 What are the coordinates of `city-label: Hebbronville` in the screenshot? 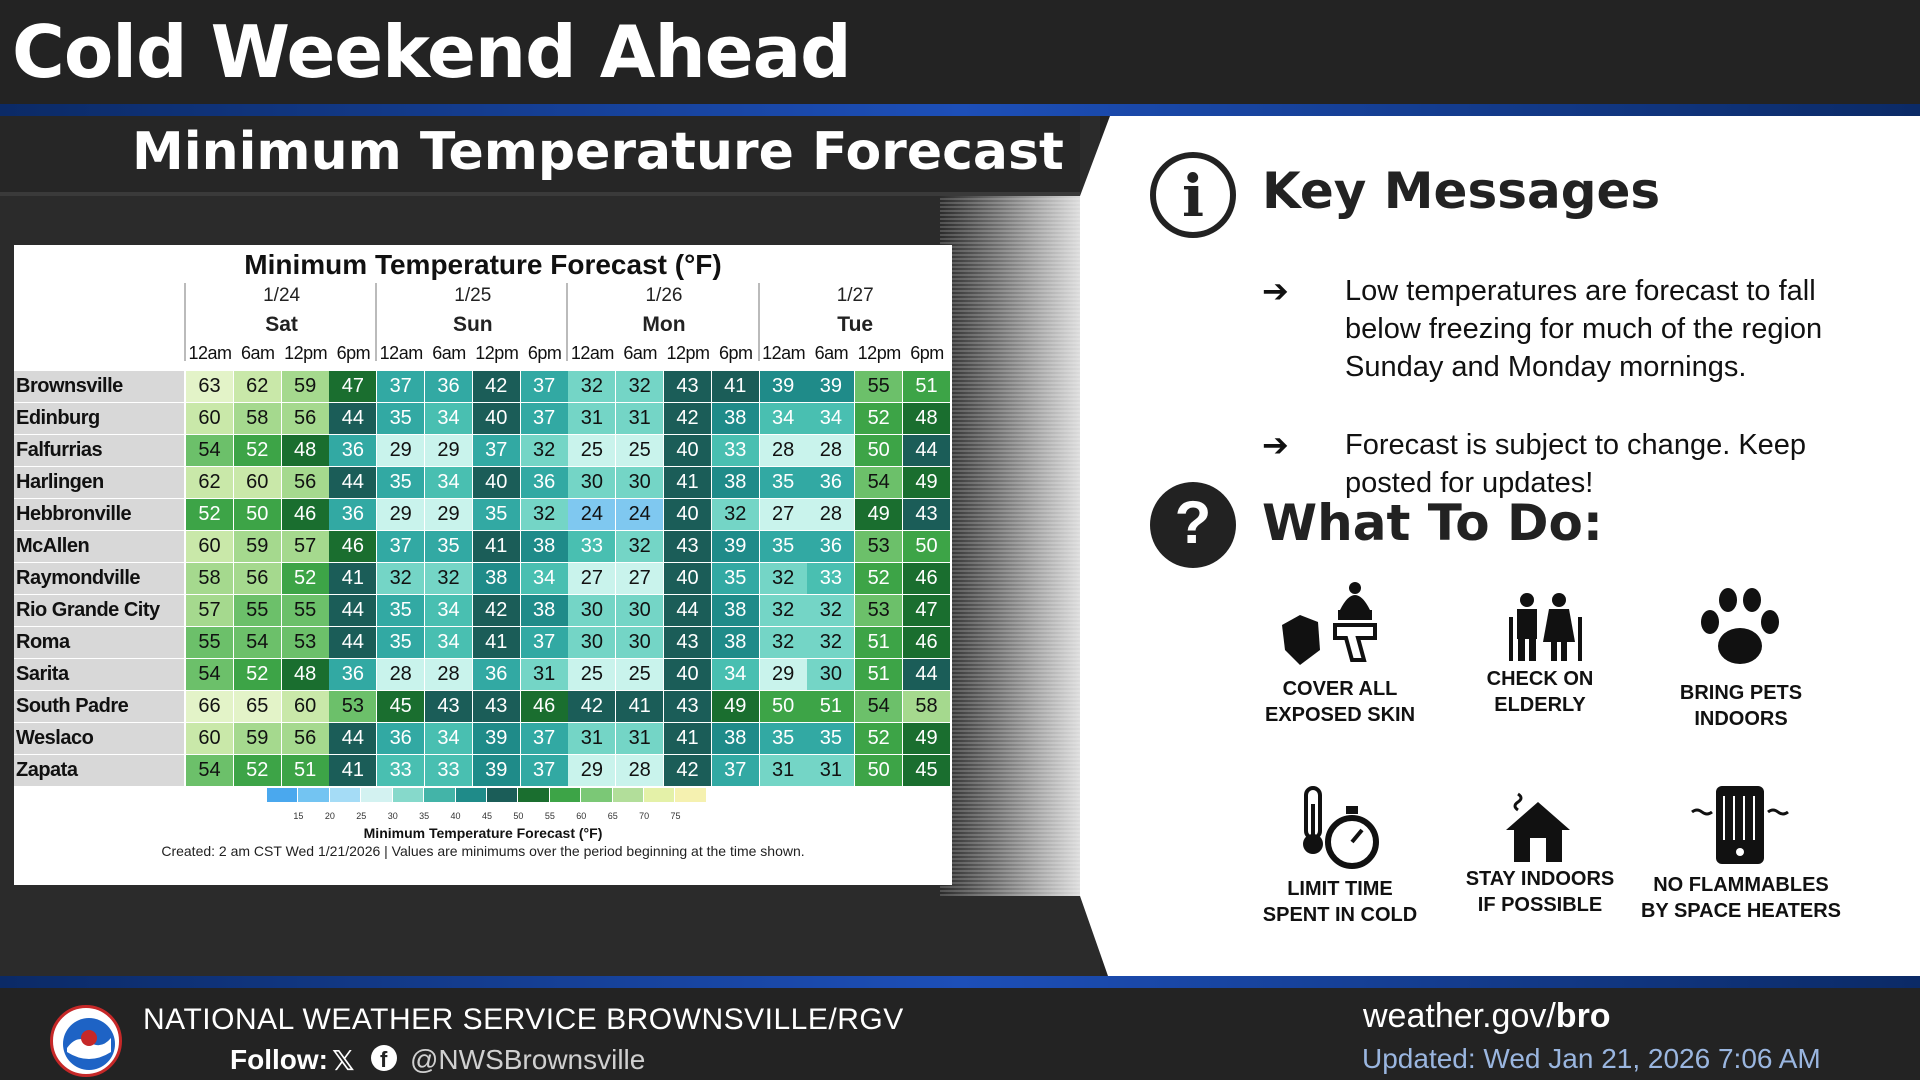 It's located at (99, 514).